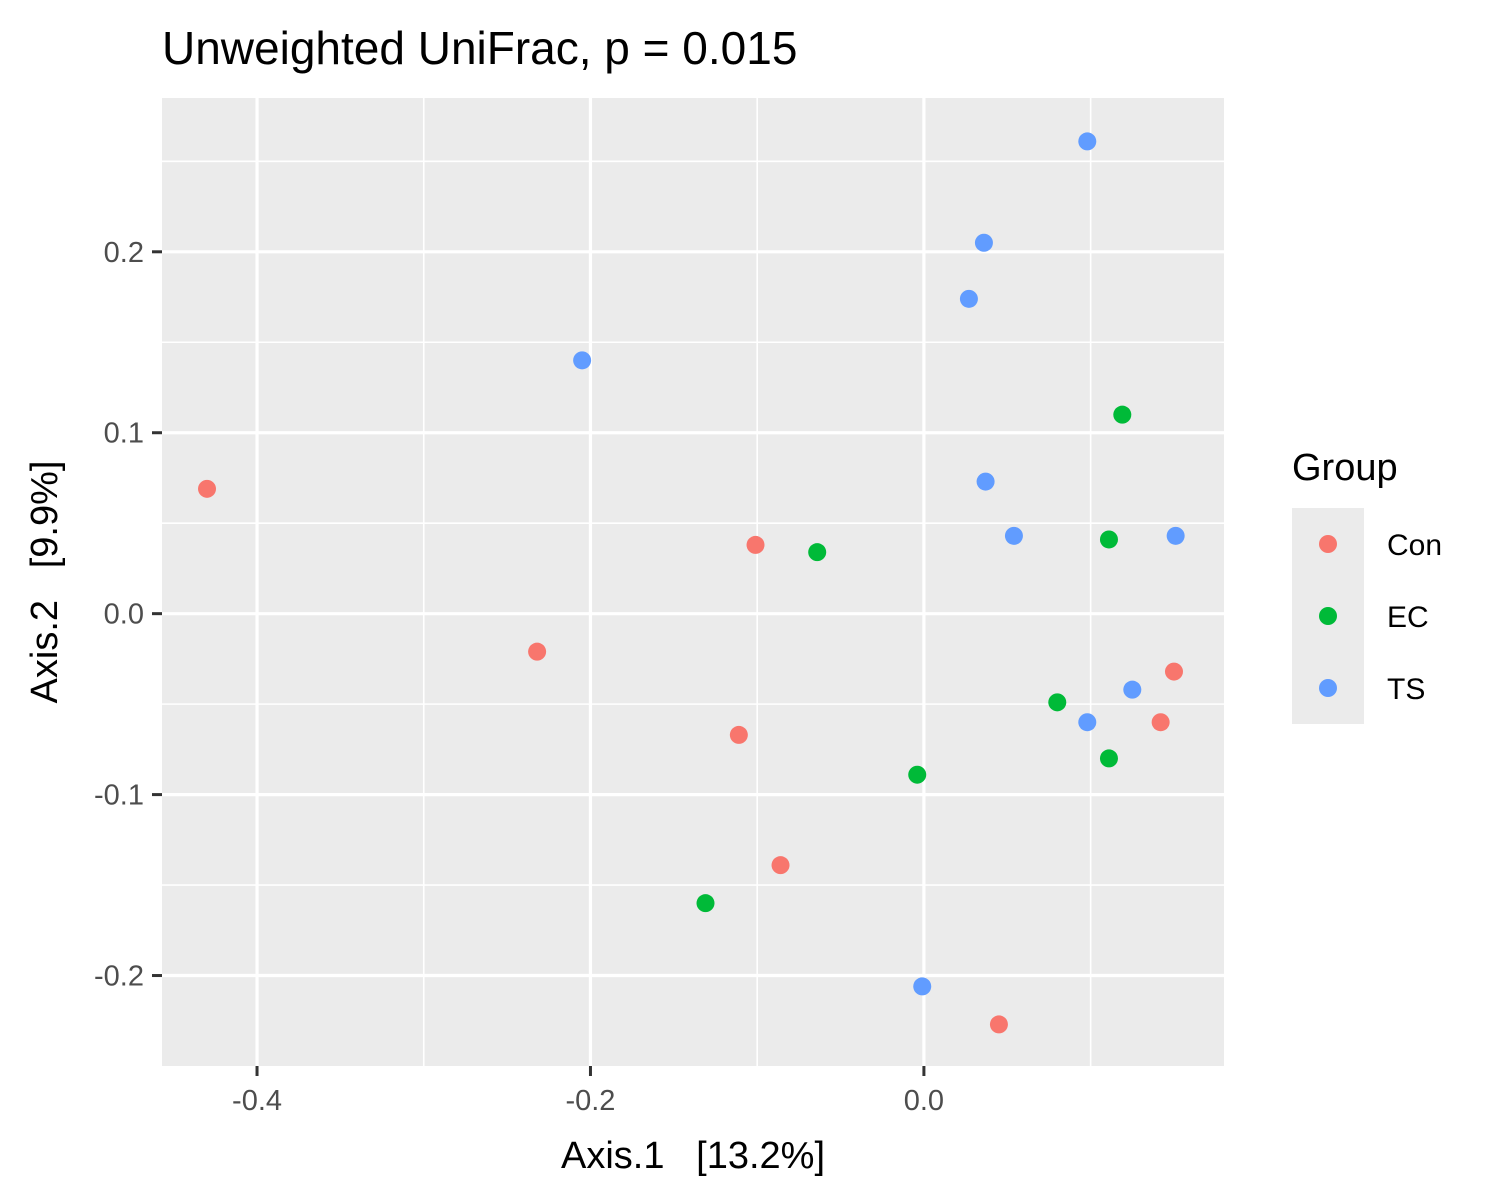  I want to click on legend-key-ec, so click(1328, 616).